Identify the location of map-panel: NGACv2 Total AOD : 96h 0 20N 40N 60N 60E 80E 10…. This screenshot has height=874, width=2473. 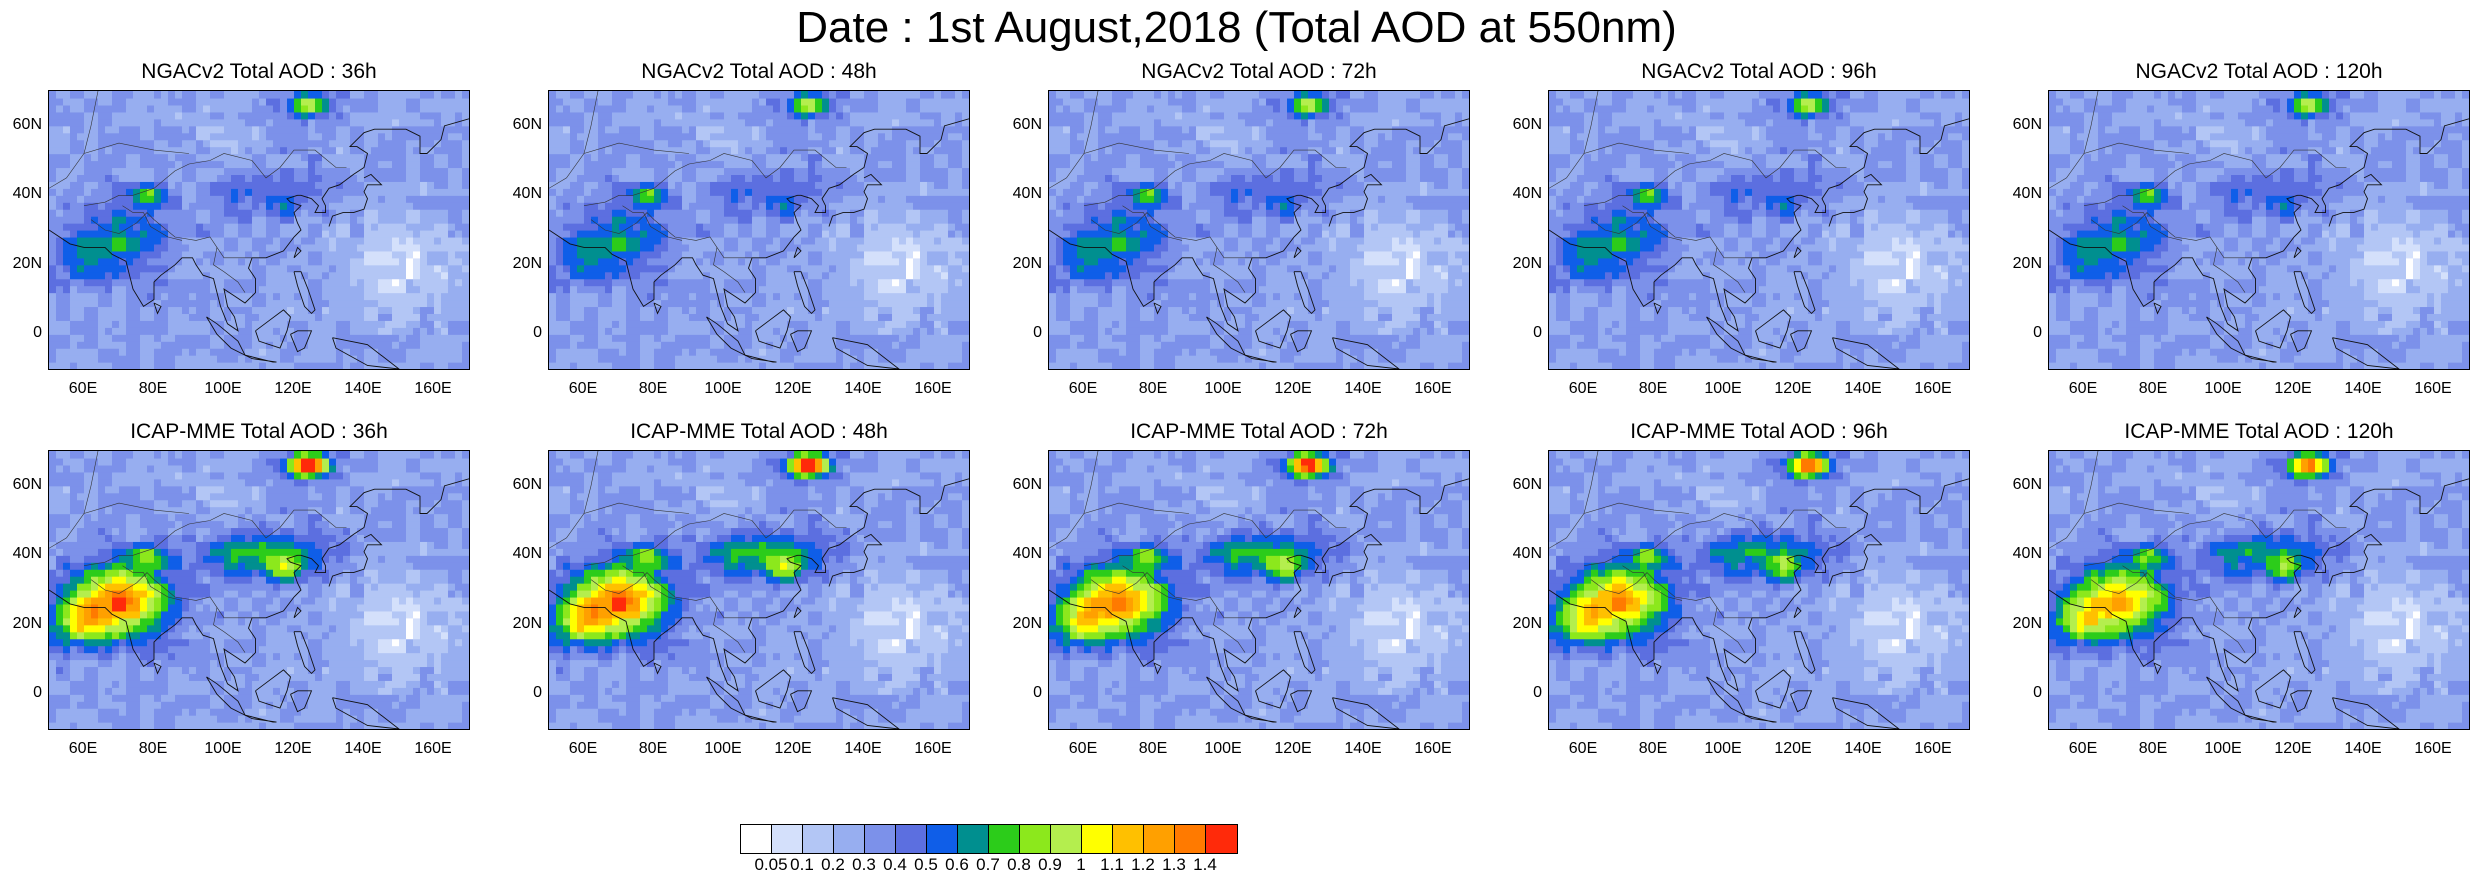
(1741, 240).